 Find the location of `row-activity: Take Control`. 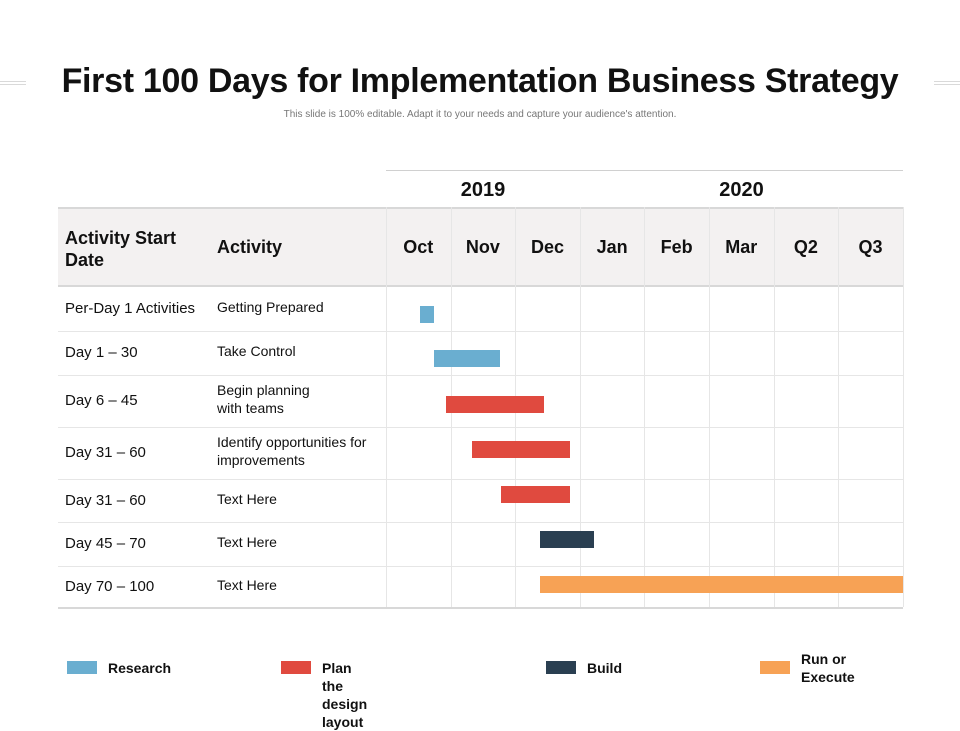

row-activity: Take Control is located at coordinates (256, 351).